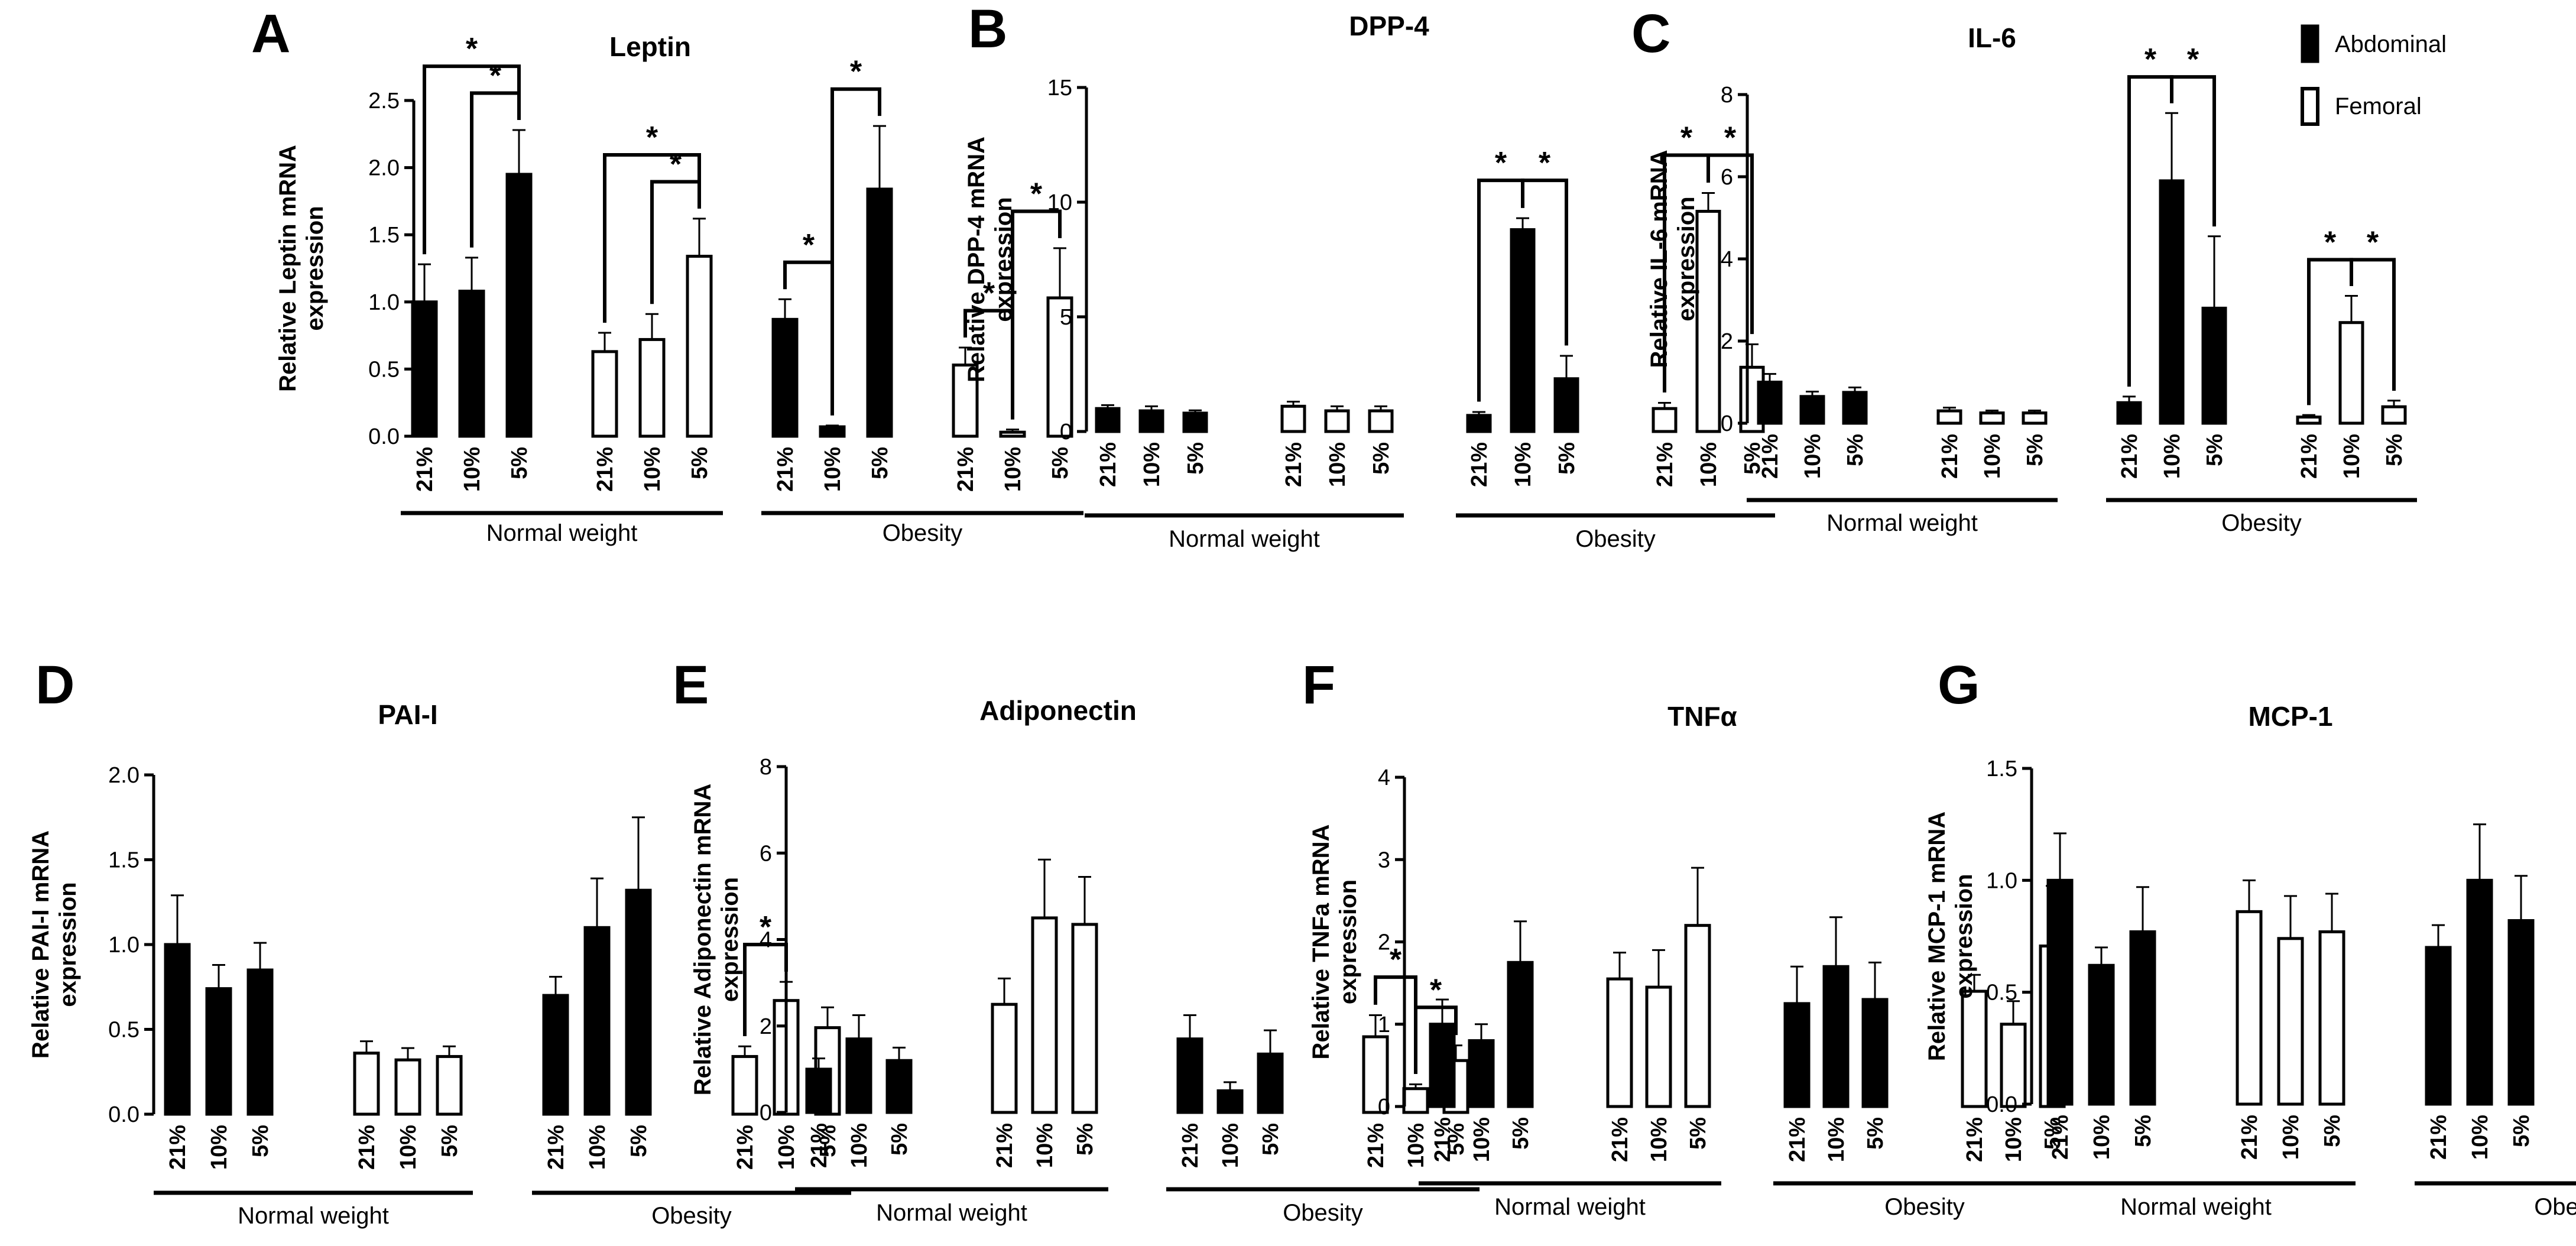  Describe the element at coordinates (407, 714) in the screenshot. I see `chart-title: PAI-I` at that location.